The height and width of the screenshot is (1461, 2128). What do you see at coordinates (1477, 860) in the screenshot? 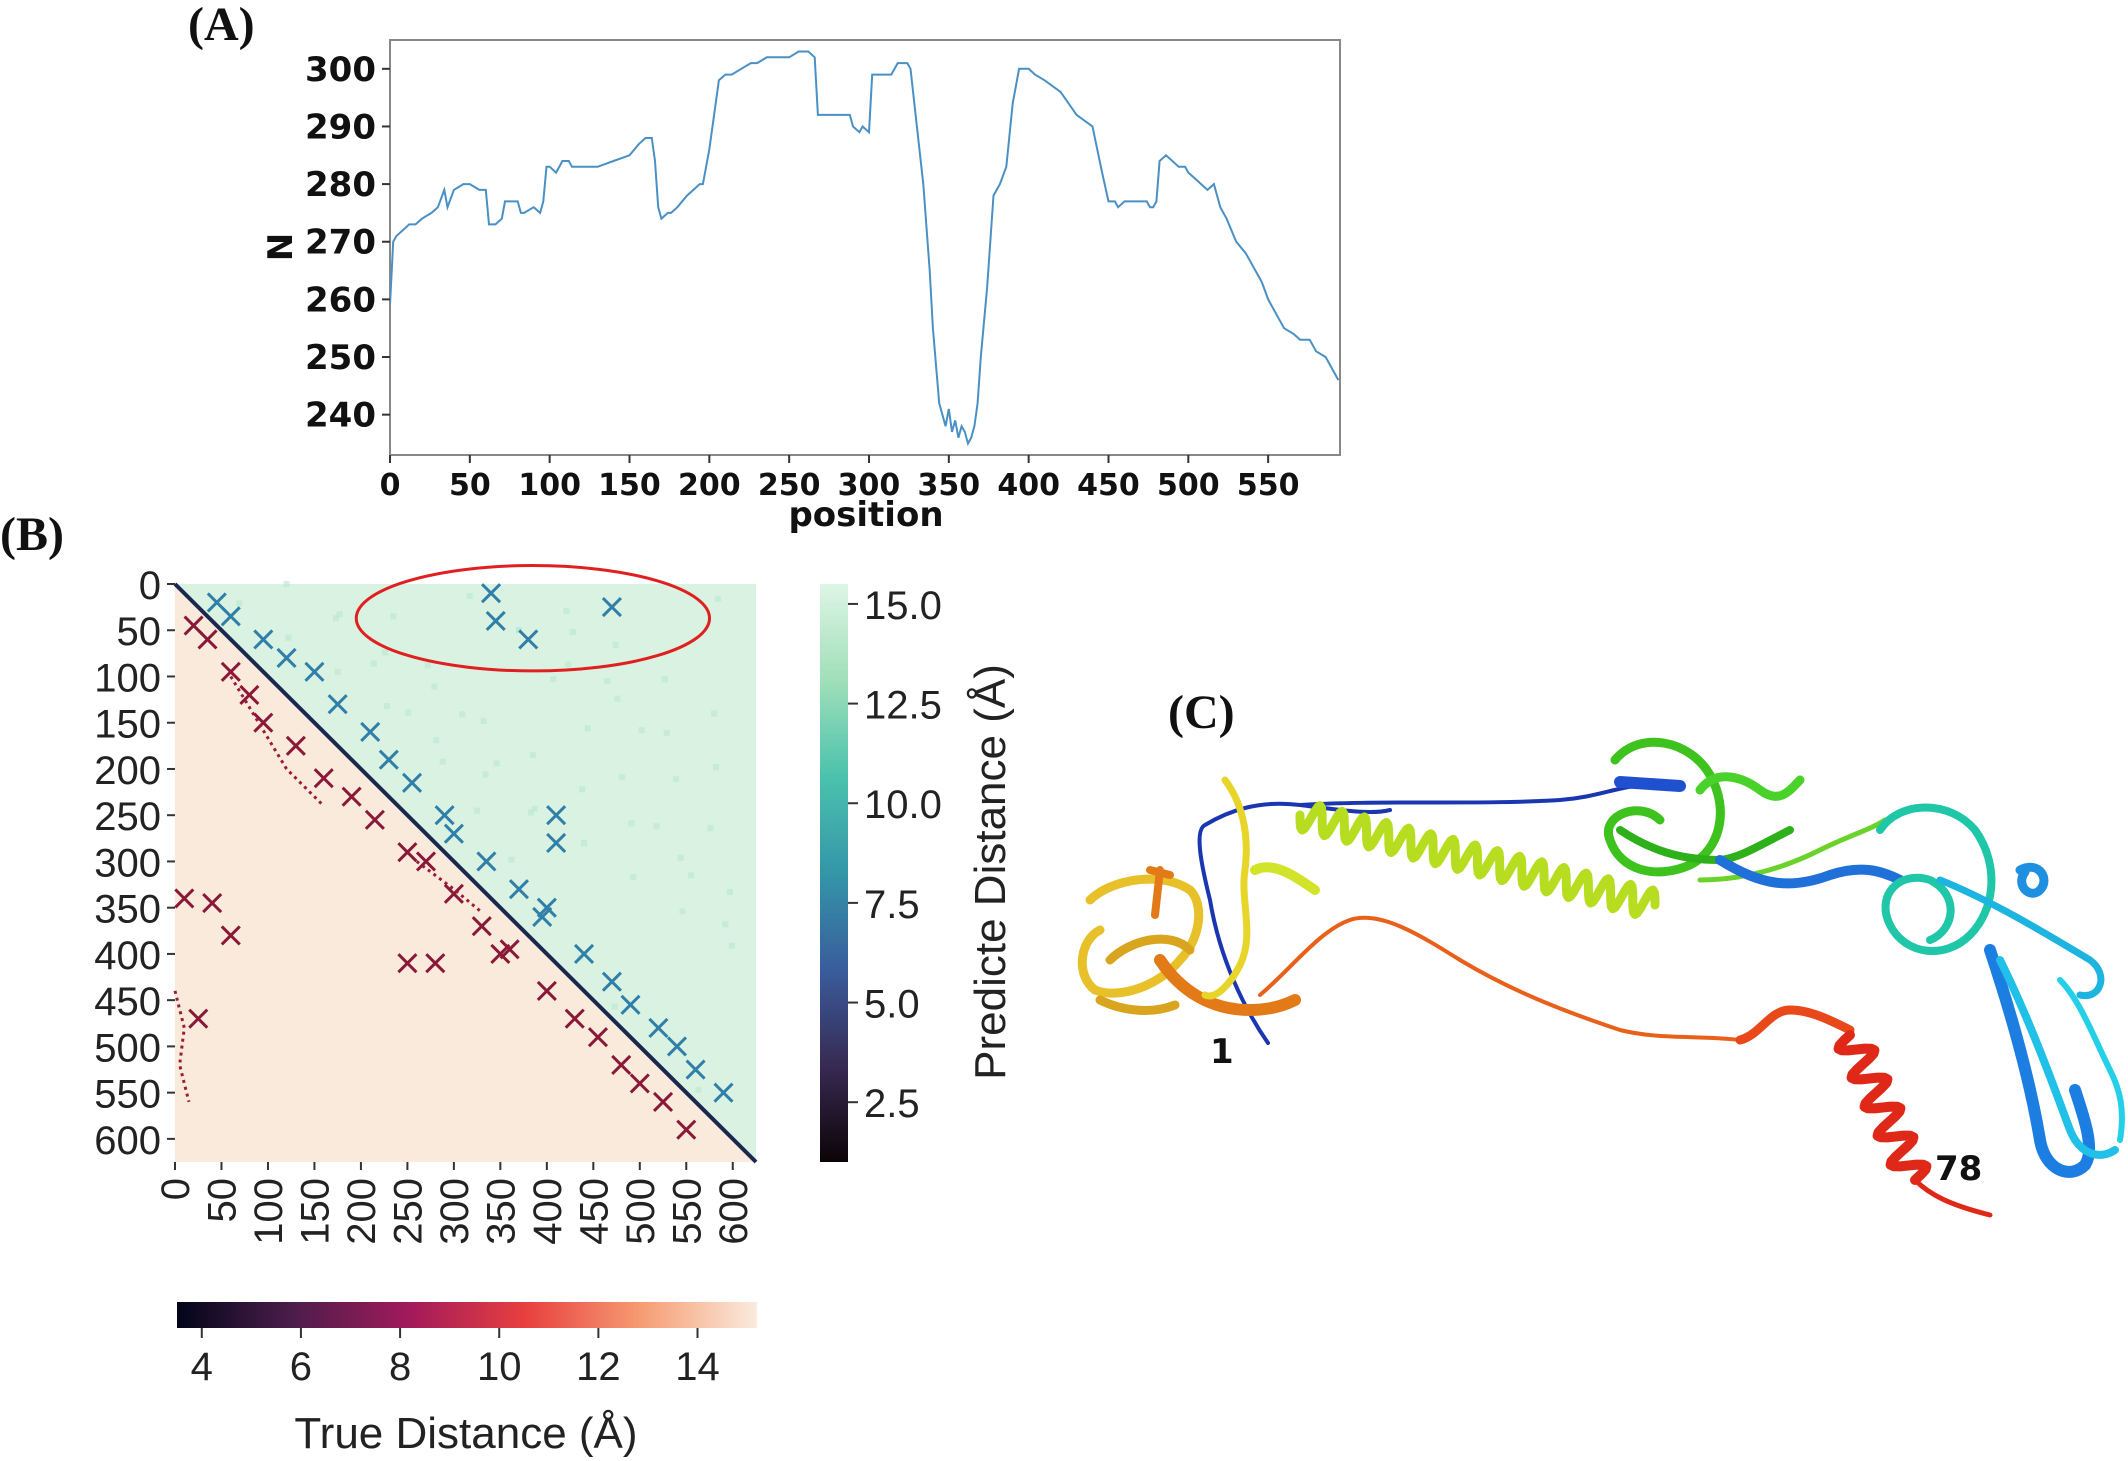
I see `helix-long` at bounding box center [1477, 860].